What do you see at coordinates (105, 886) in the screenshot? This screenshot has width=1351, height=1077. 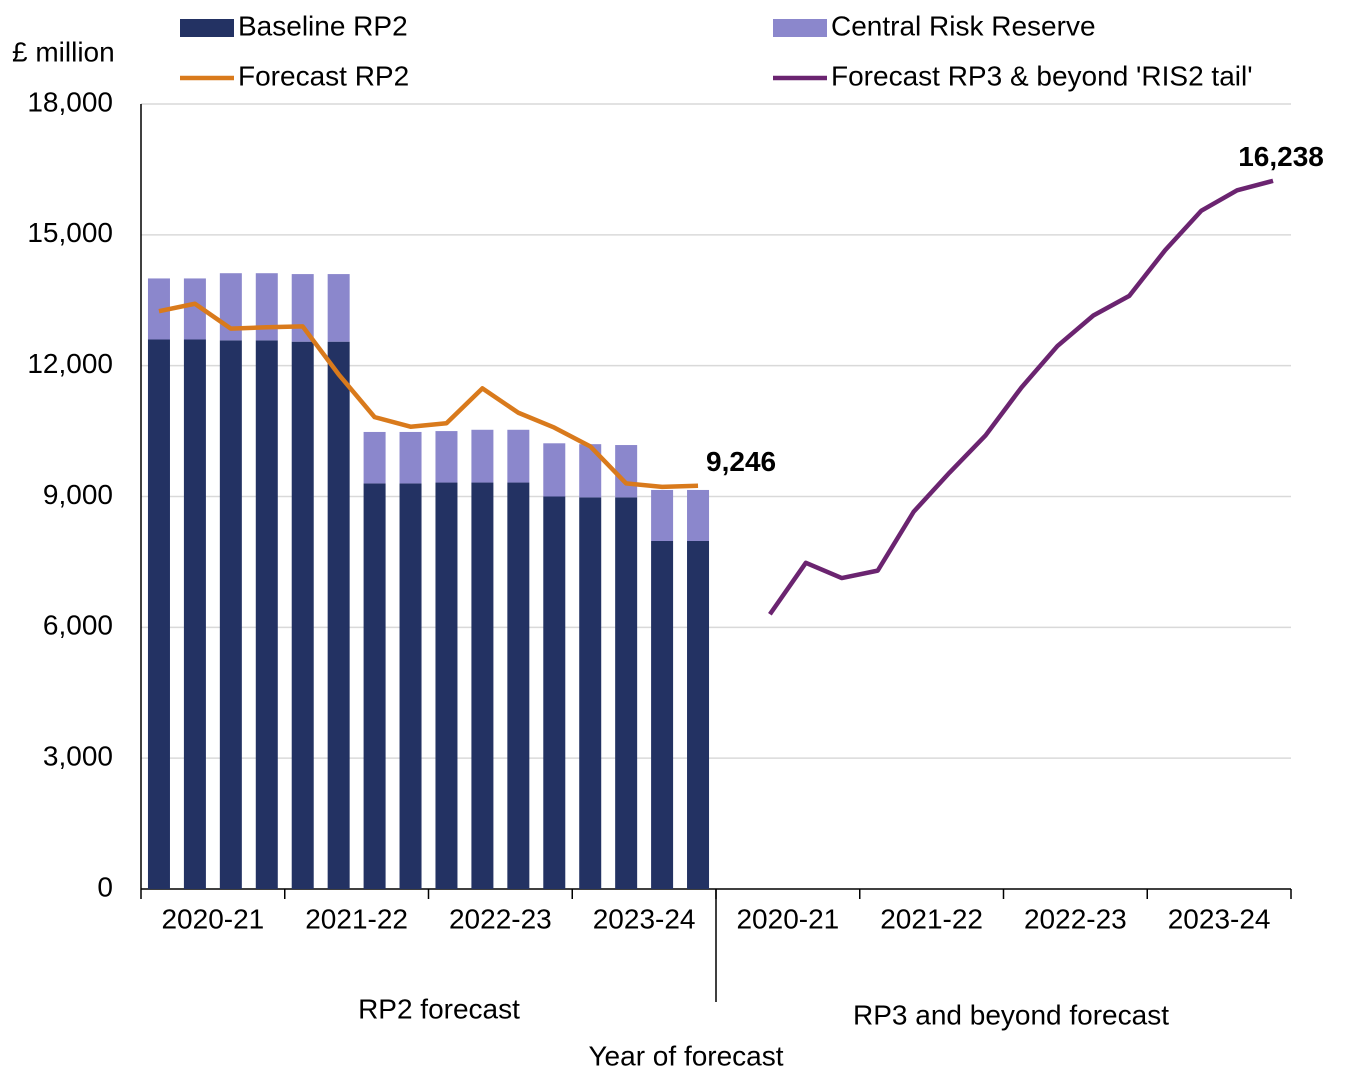 I see `y-tick-label: 0` at bounding box center [105, 886].